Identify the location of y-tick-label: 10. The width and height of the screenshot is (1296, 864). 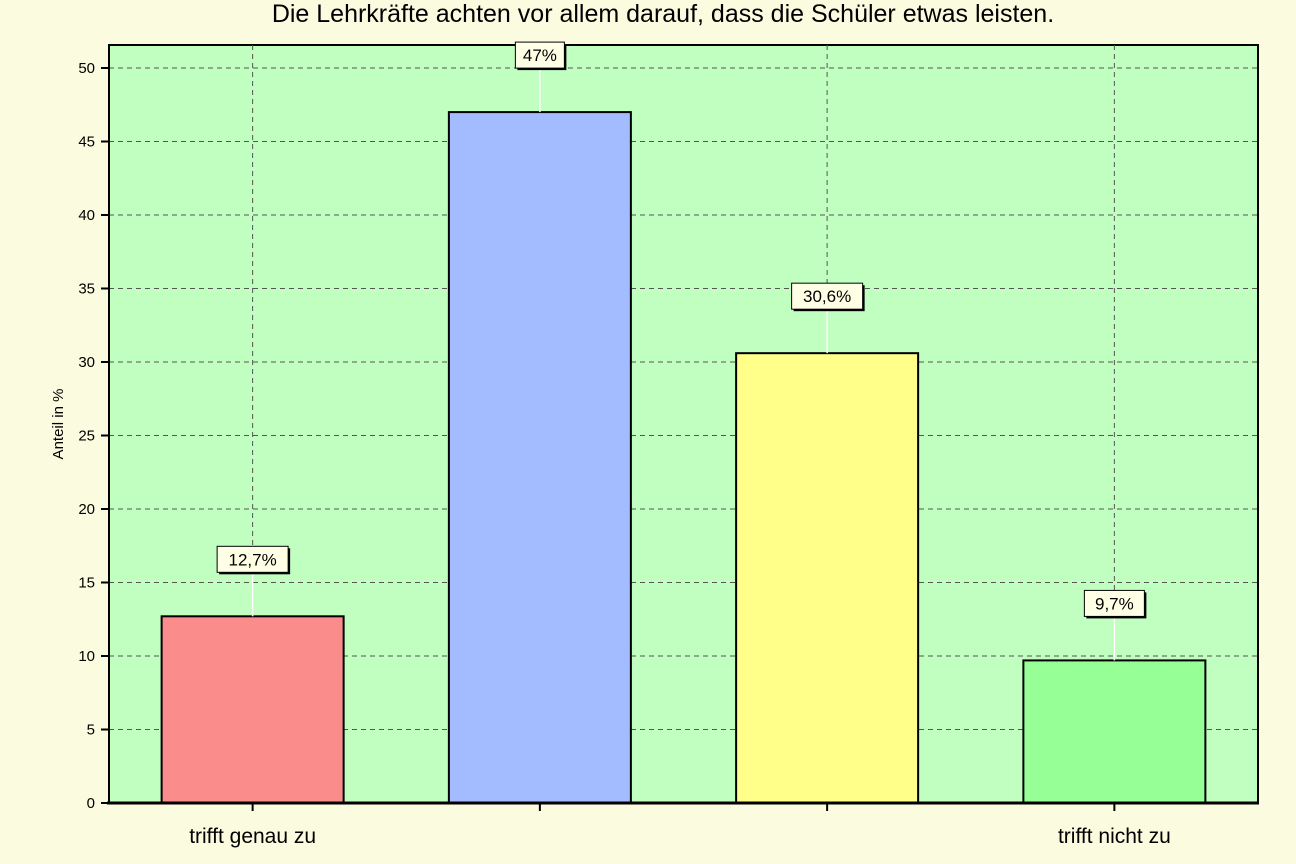
(86, 656).